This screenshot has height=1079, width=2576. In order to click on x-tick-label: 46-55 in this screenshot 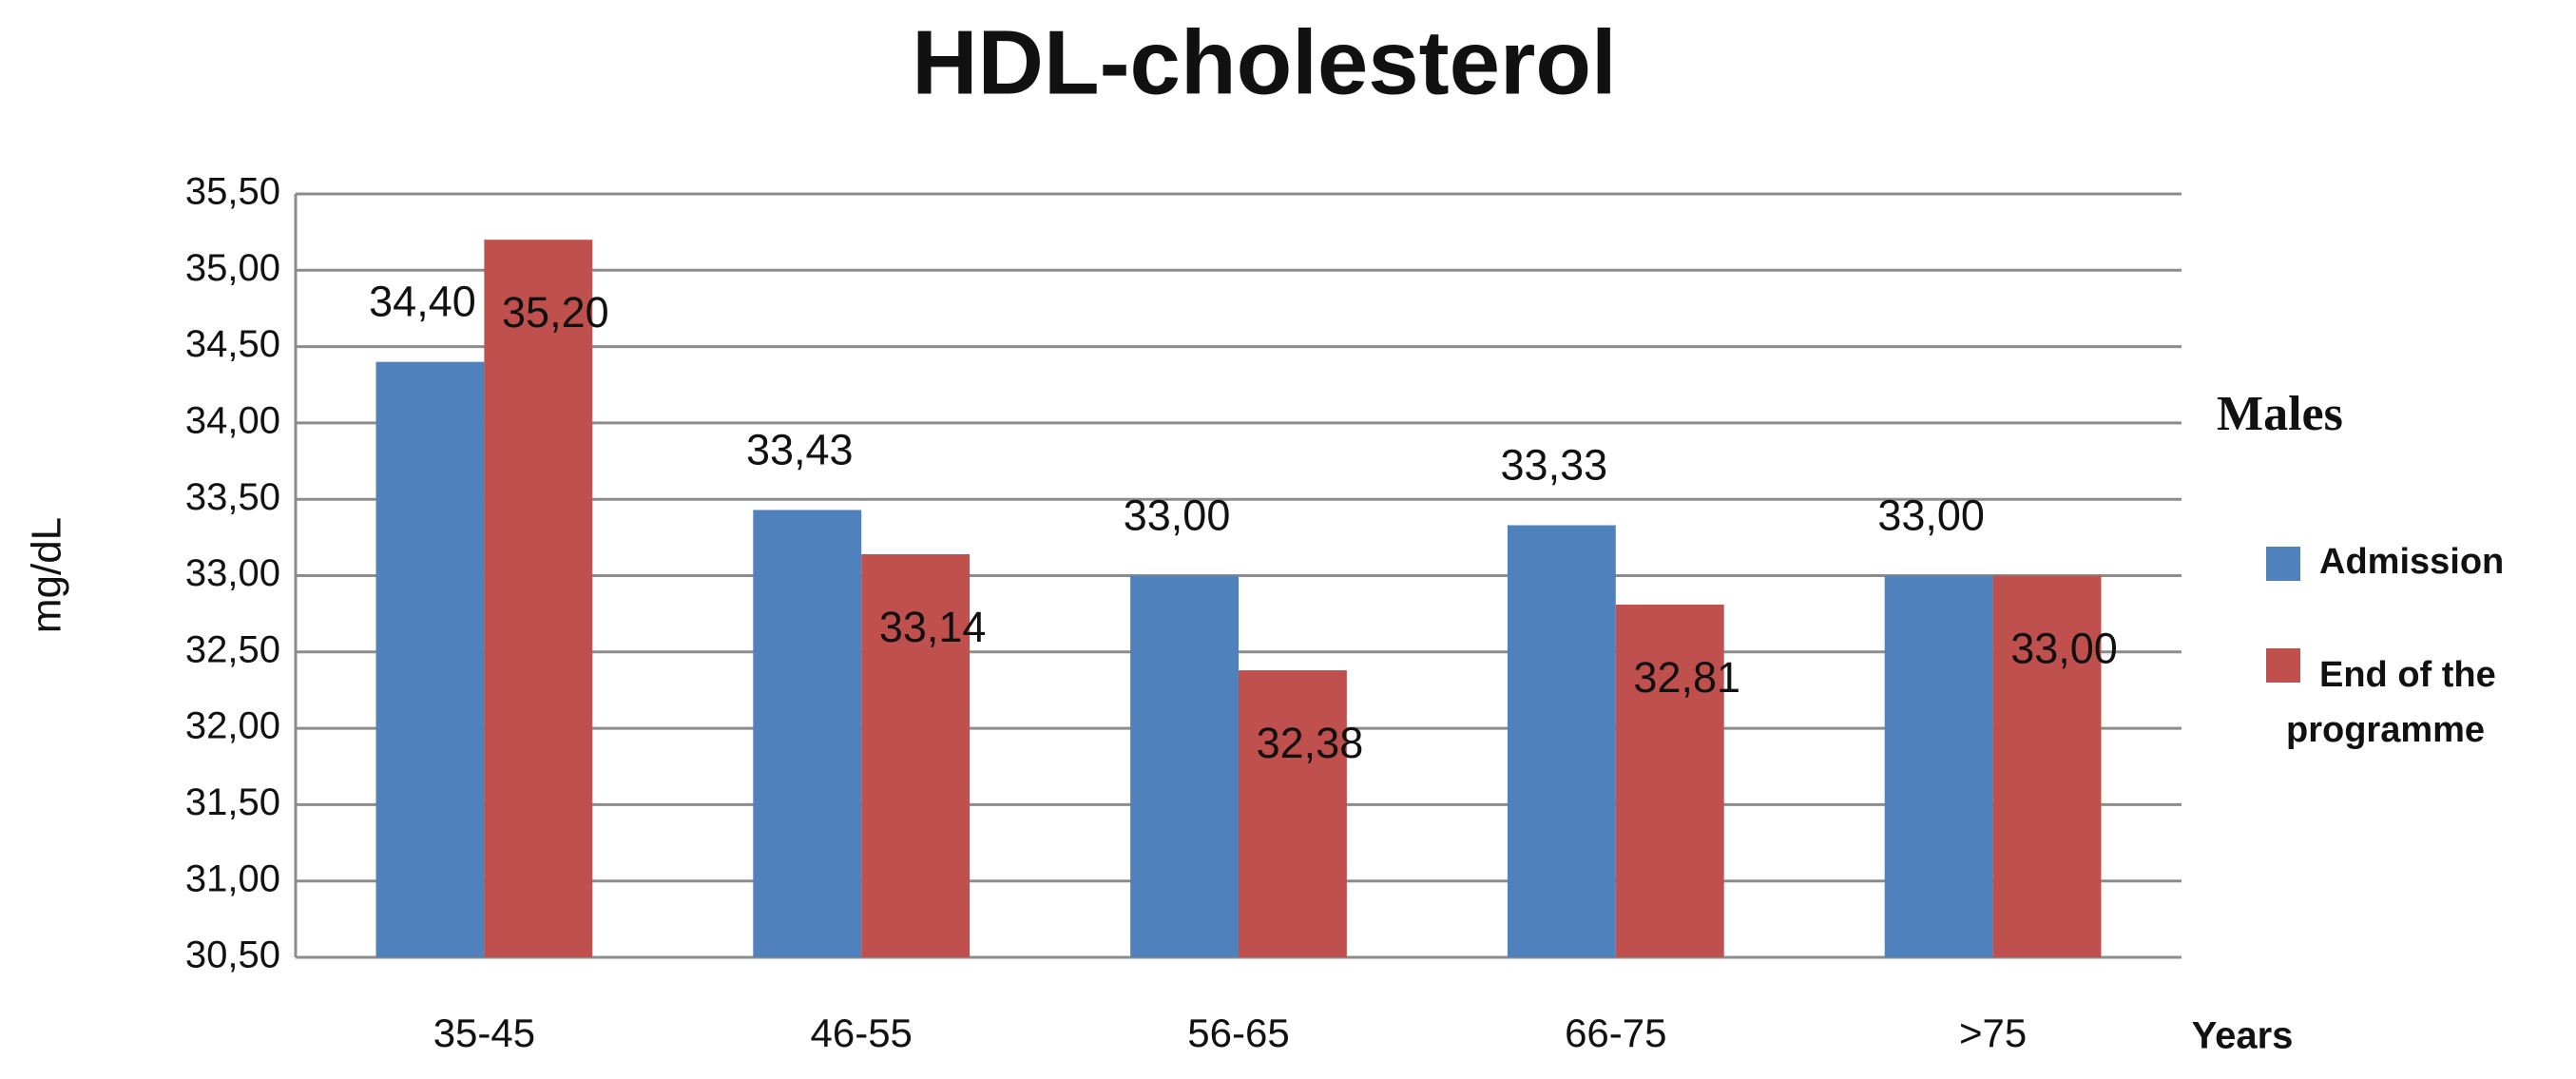, I will do `click(861, 1033)`.